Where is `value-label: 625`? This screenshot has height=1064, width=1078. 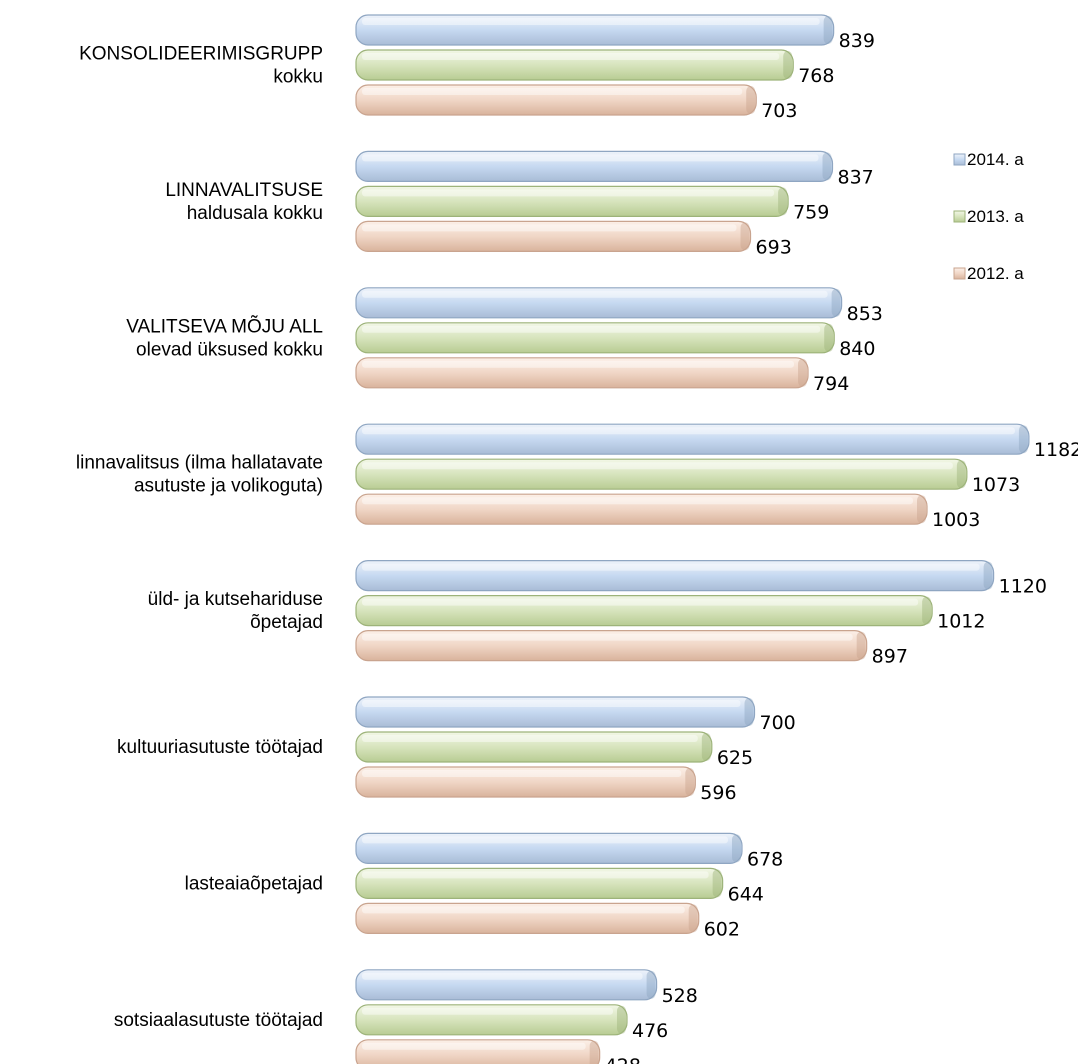 value-label: 625 is located at coordinates (735, 758).